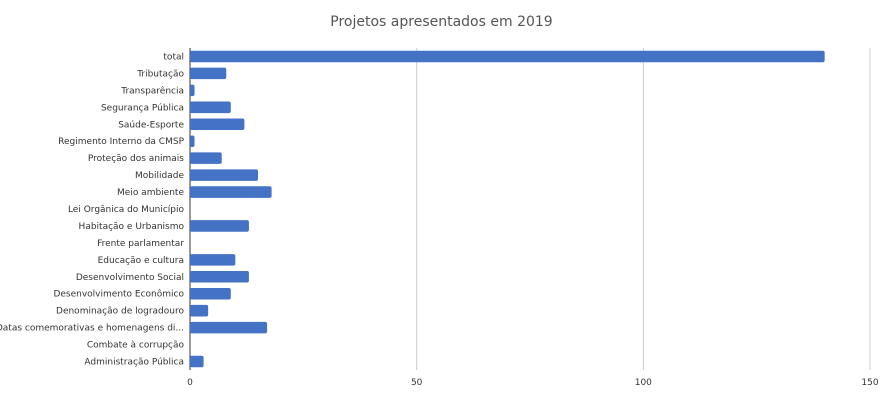  I want to click on category-label: Meio ambiente, so click(150, 193).